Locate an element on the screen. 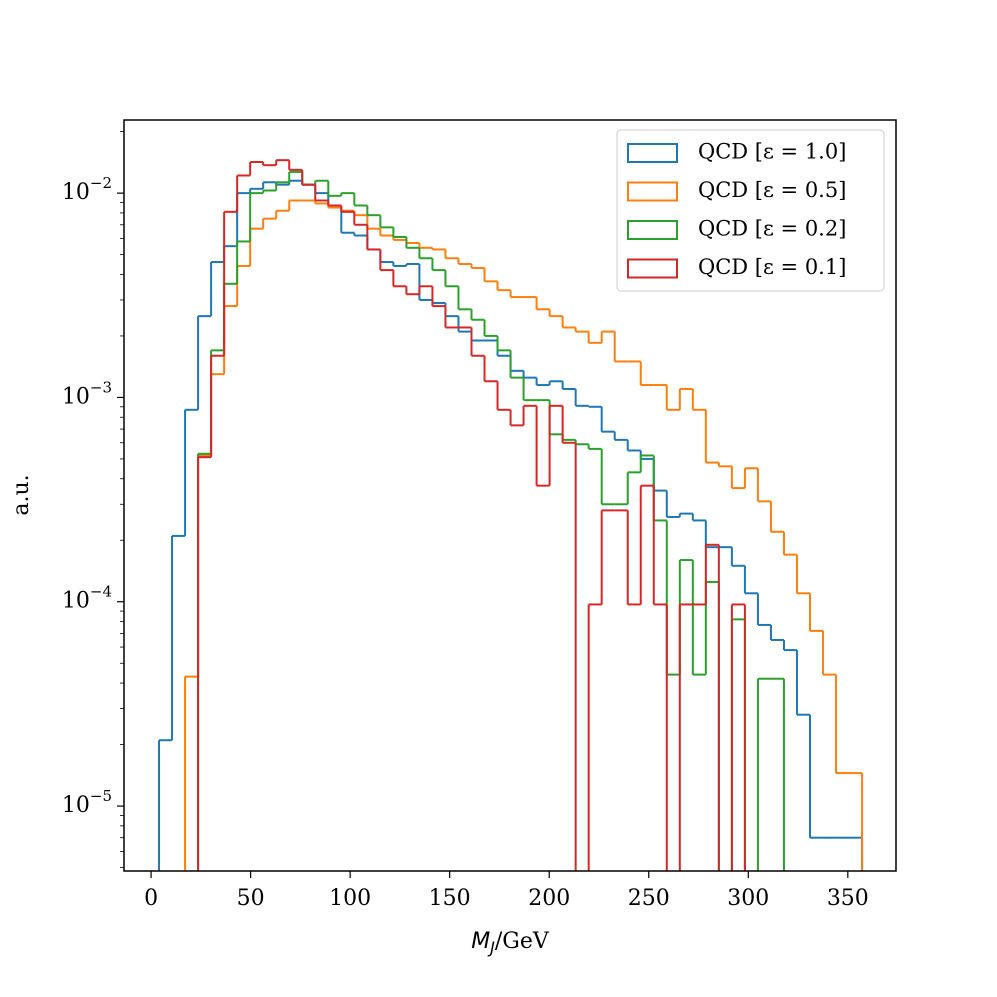 The width and height of the screenshot is (997, 997). y-tick-label: 10⁻⁴ is located at coordinates (87, 598).